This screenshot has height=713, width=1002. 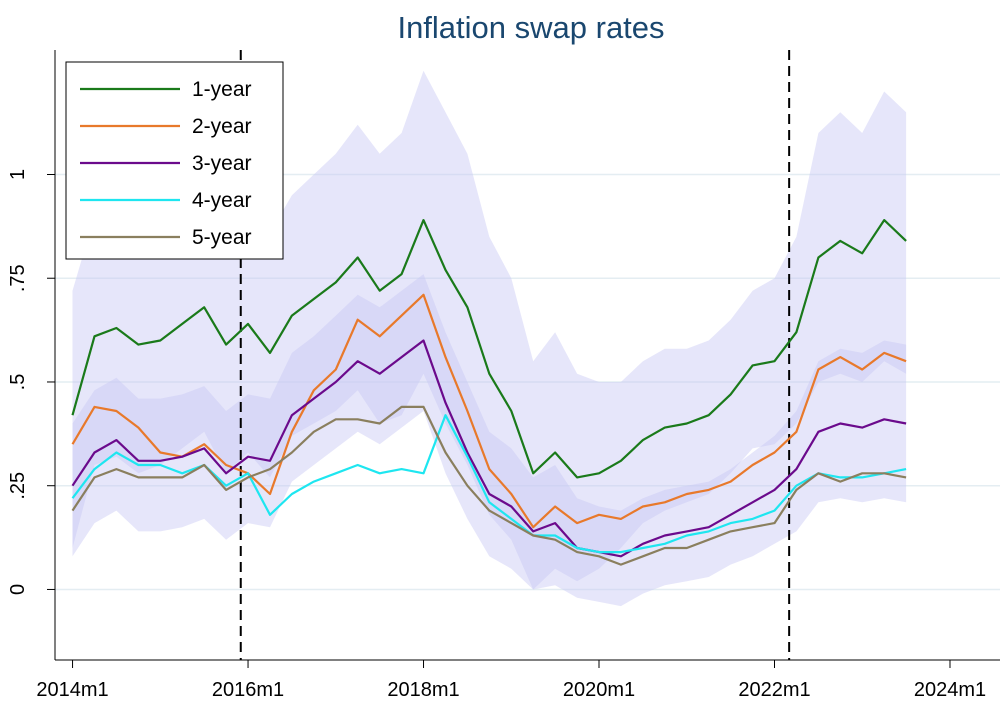 I want to click on legend-box, so click(x=174, y=160).